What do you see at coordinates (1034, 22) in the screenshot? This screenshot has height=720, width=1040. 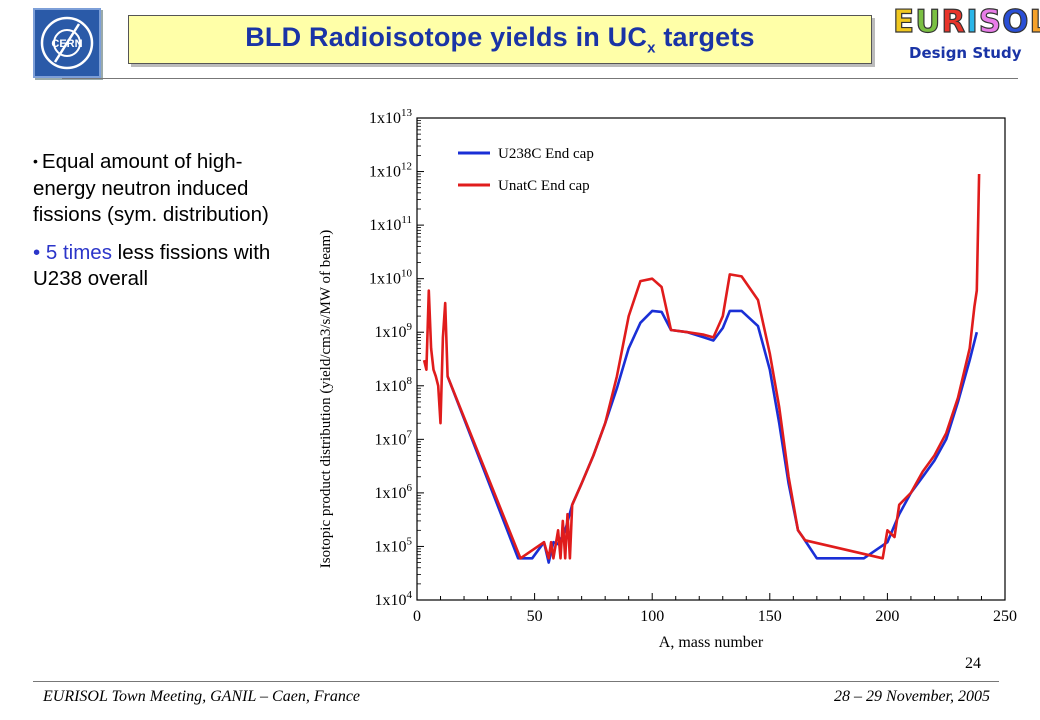 I see `eurisol-letter: L` at bounding box center [1034, 22].